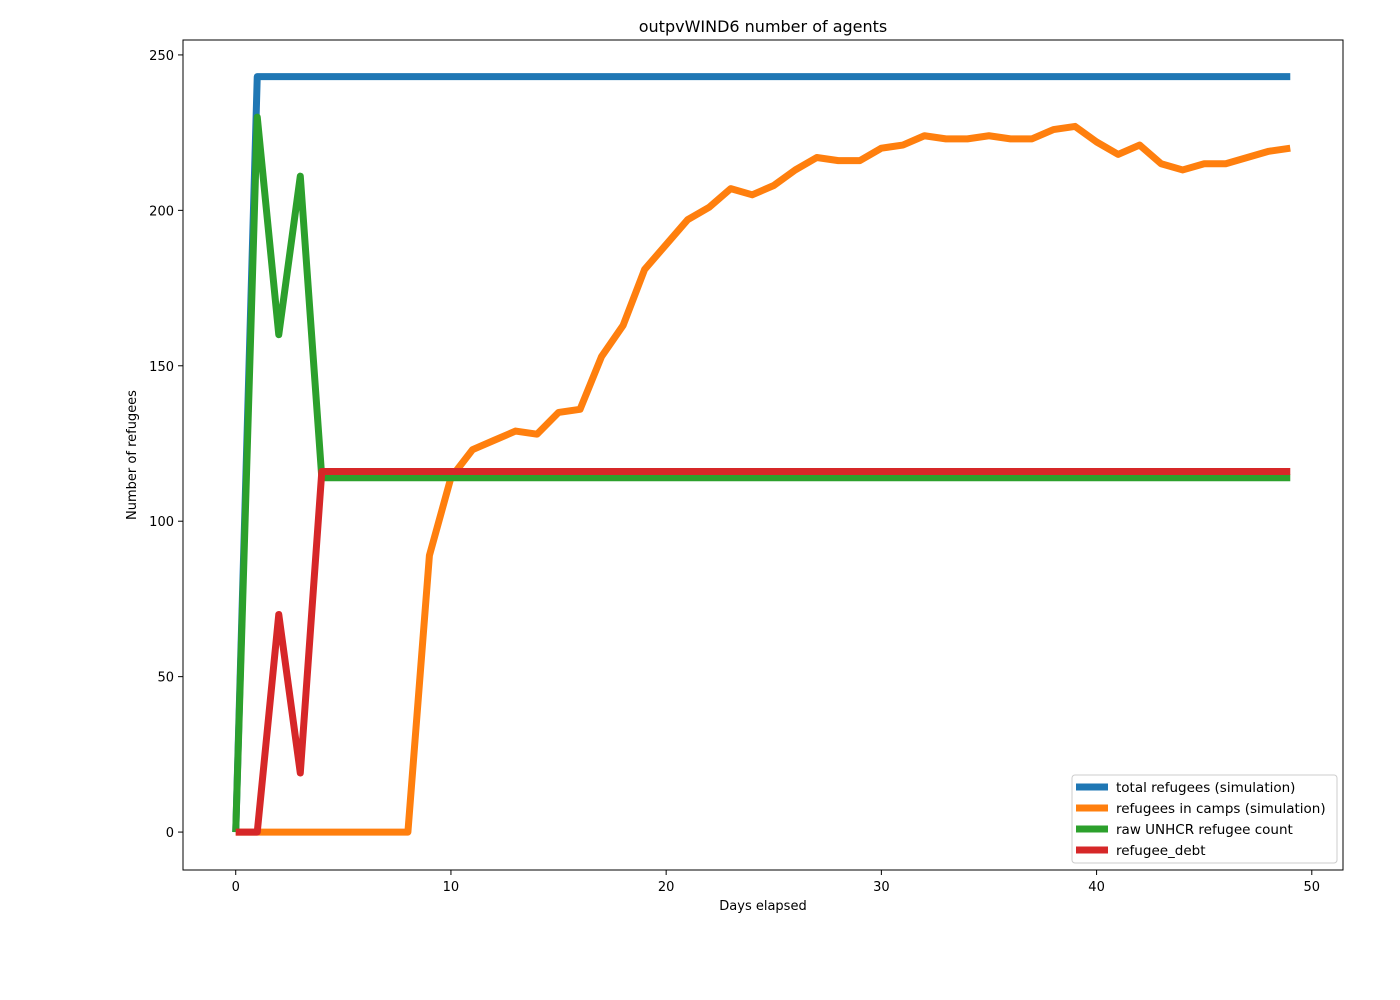  Describe the element at coordinates (161, 367) in the screenshot. I see `y-tick-label: 150` at that location.